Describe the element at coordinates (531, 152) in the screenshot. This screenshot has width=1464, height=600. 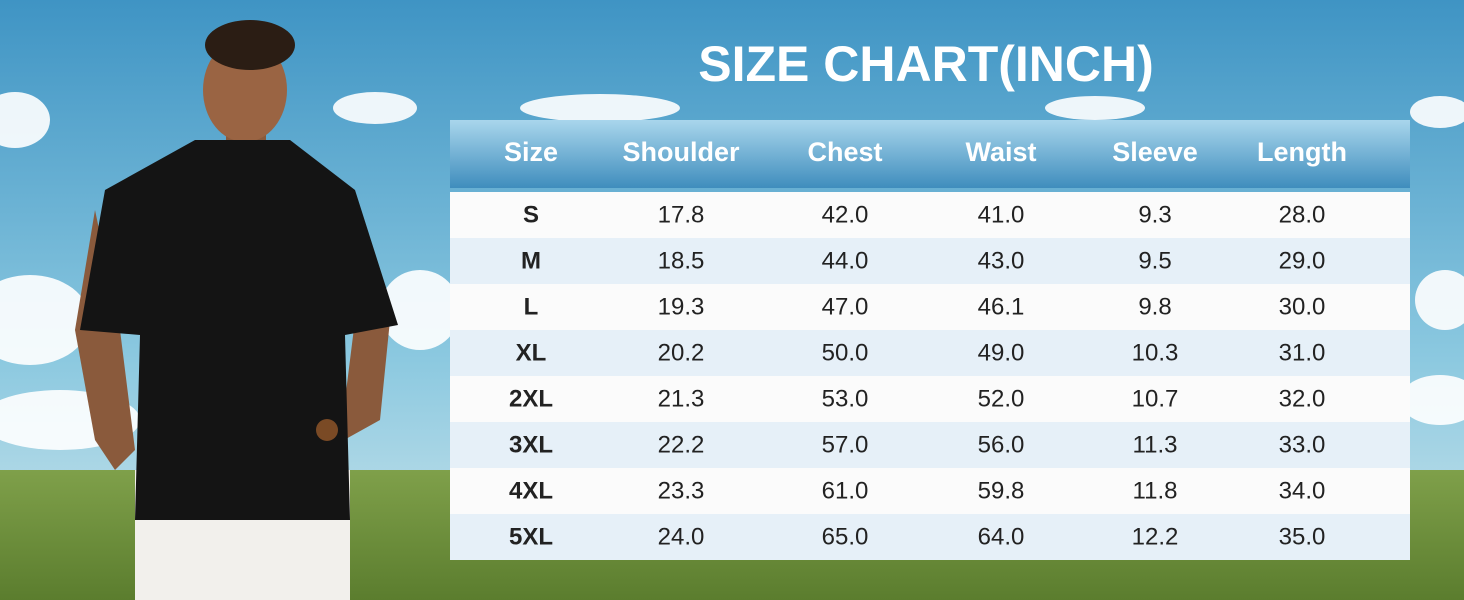
I see `column-header: Size` at that location.